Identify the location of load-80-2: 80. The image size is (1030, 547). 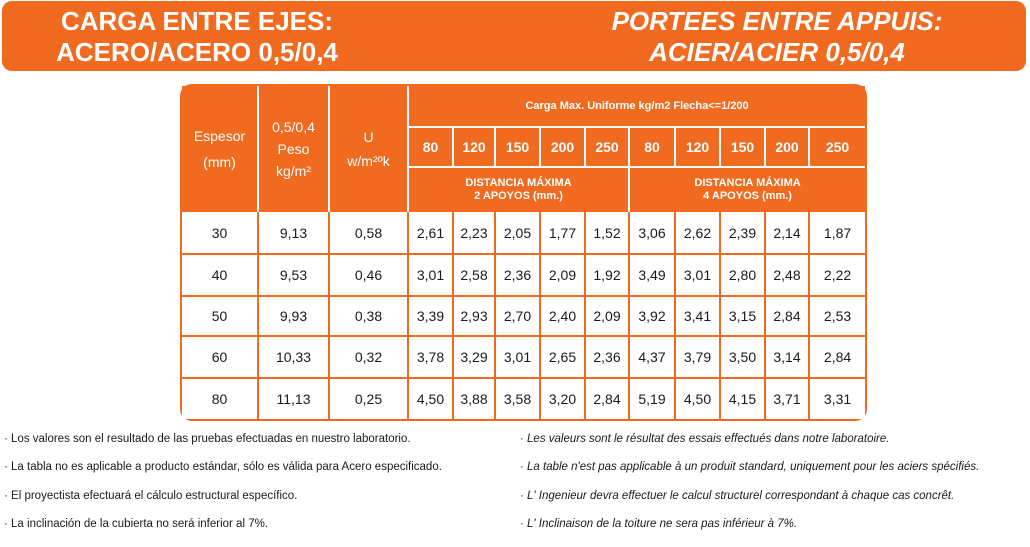
(430, 147).